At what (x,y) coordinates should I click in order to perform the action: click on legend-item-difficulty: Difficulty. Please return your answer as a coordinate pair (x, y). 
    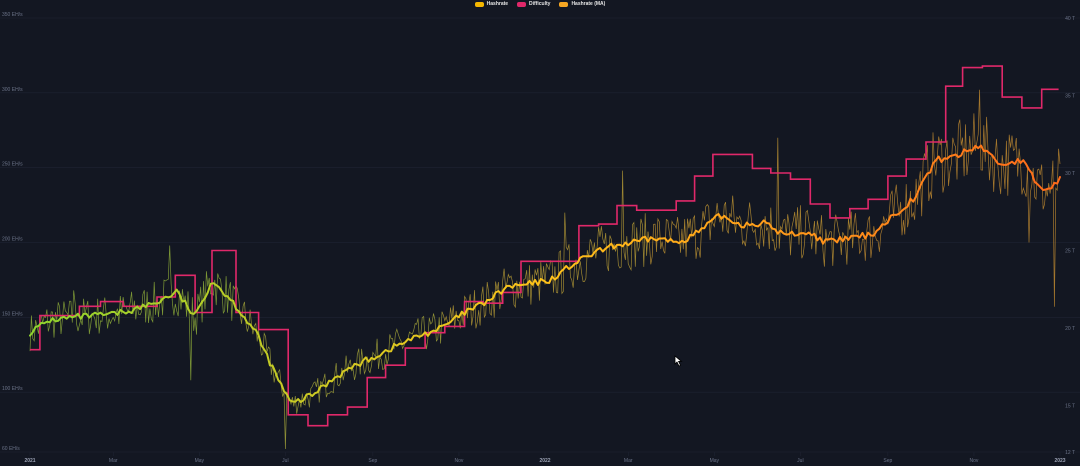
    Looking at the image, I should click on (533, 4).